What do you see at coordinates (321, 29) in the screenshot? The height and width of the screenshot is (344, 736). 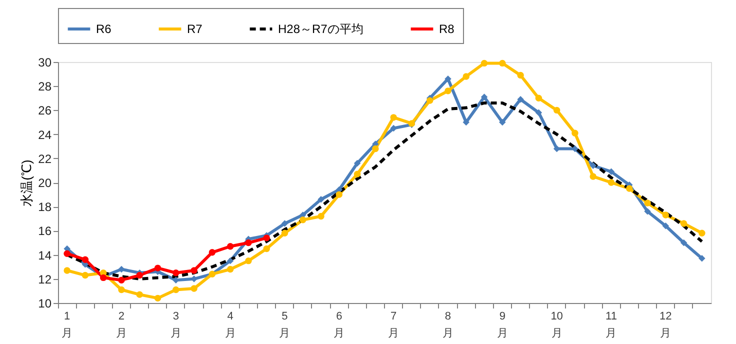 I see `legend-label: H28～R7の平均` at bounding box center [321, 29].